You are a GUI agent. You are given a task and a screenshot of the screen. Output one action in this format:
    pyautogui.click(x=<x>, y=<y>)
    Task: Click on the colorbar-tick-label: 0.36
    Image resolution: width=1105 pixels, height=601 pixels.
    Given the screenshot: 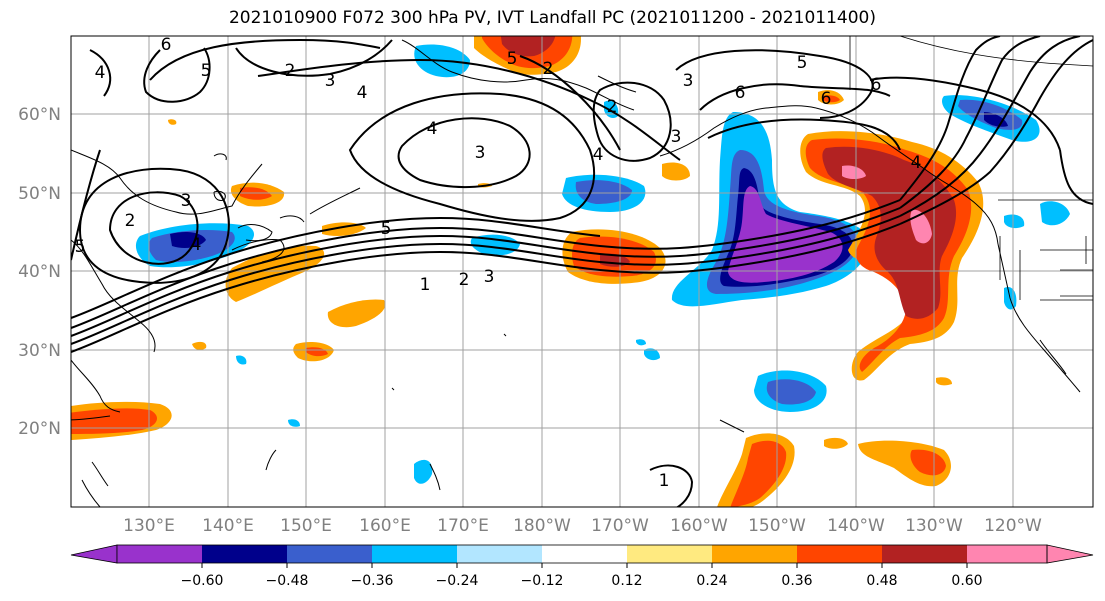 What is the action you would take?
    pyautogui.click(x=796, y=581)
    